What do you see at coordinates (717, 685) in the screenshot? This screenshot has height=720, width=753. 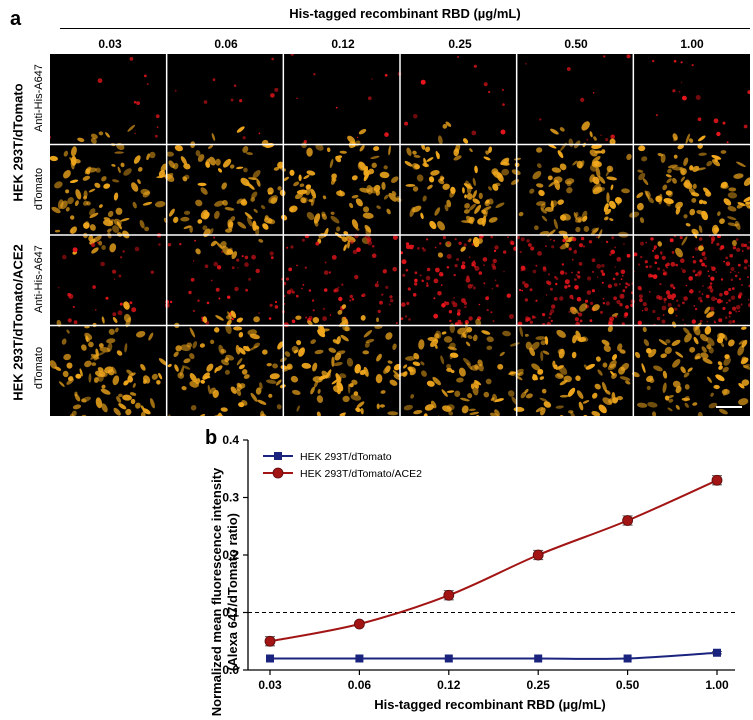 I see `x-tick-label: 1.00` at bounding box center [717, 685].